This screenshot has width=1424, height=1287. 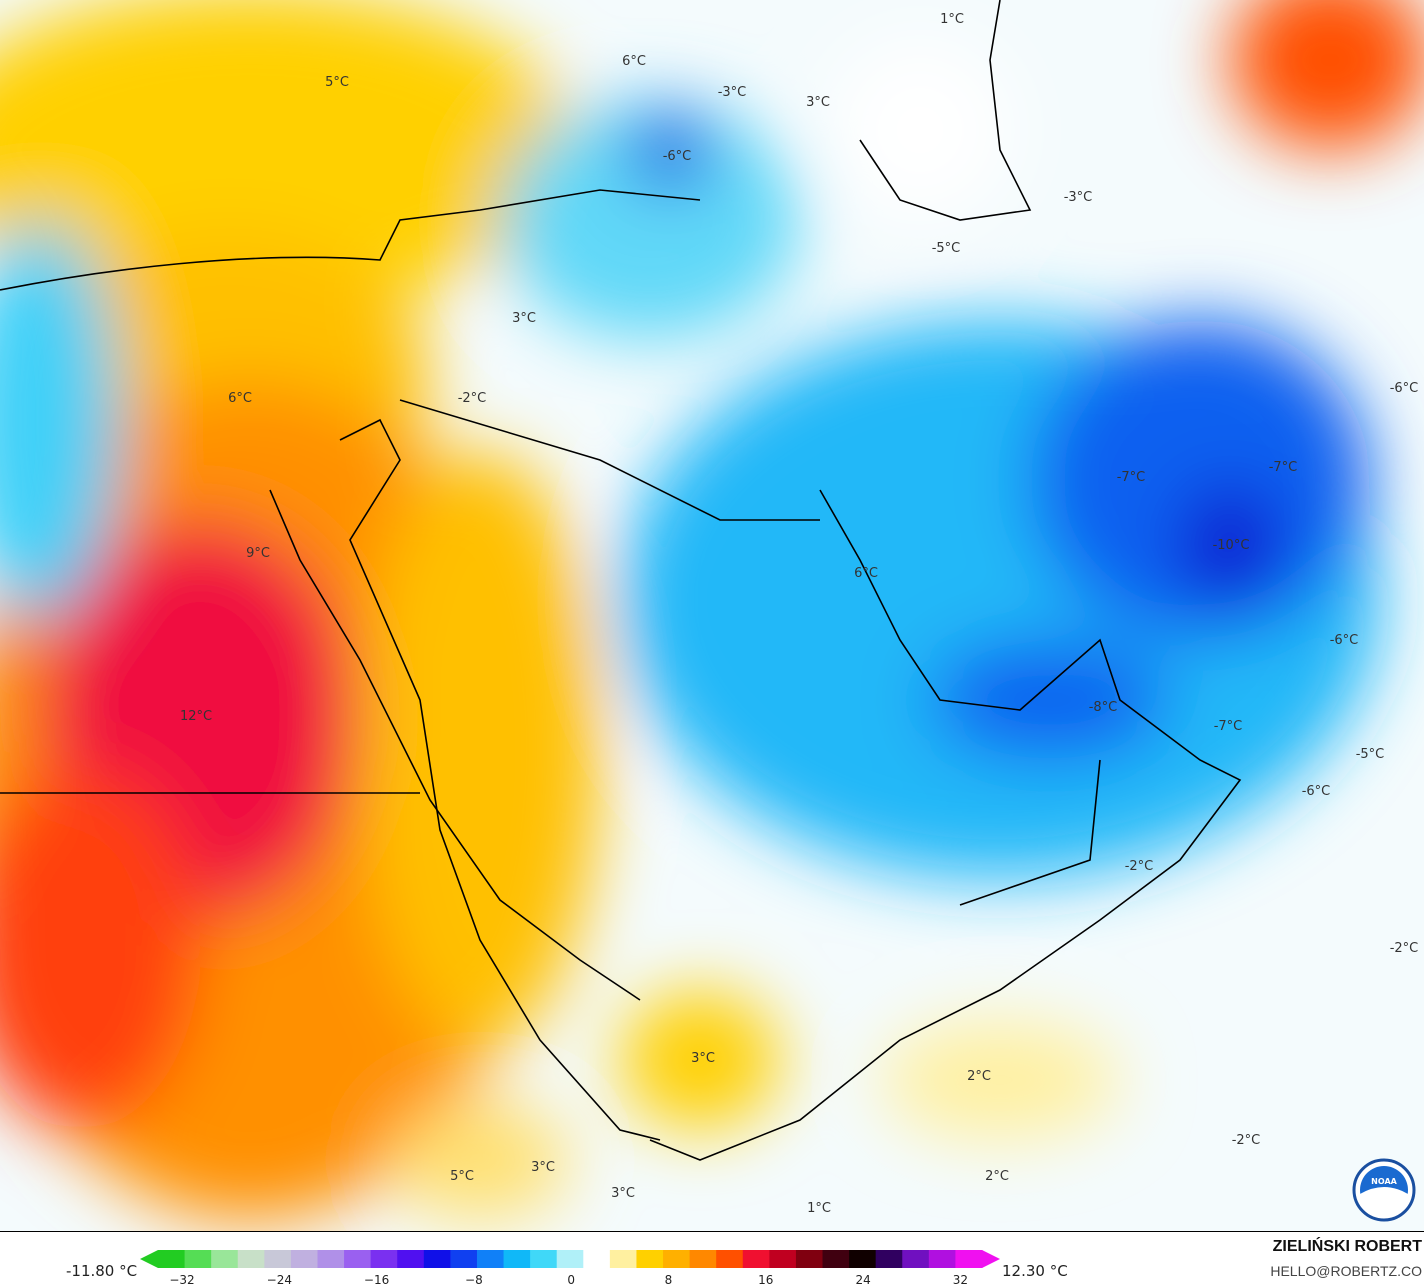 I want to click on temperature-label: 9°C, so click(x=258, y=553).